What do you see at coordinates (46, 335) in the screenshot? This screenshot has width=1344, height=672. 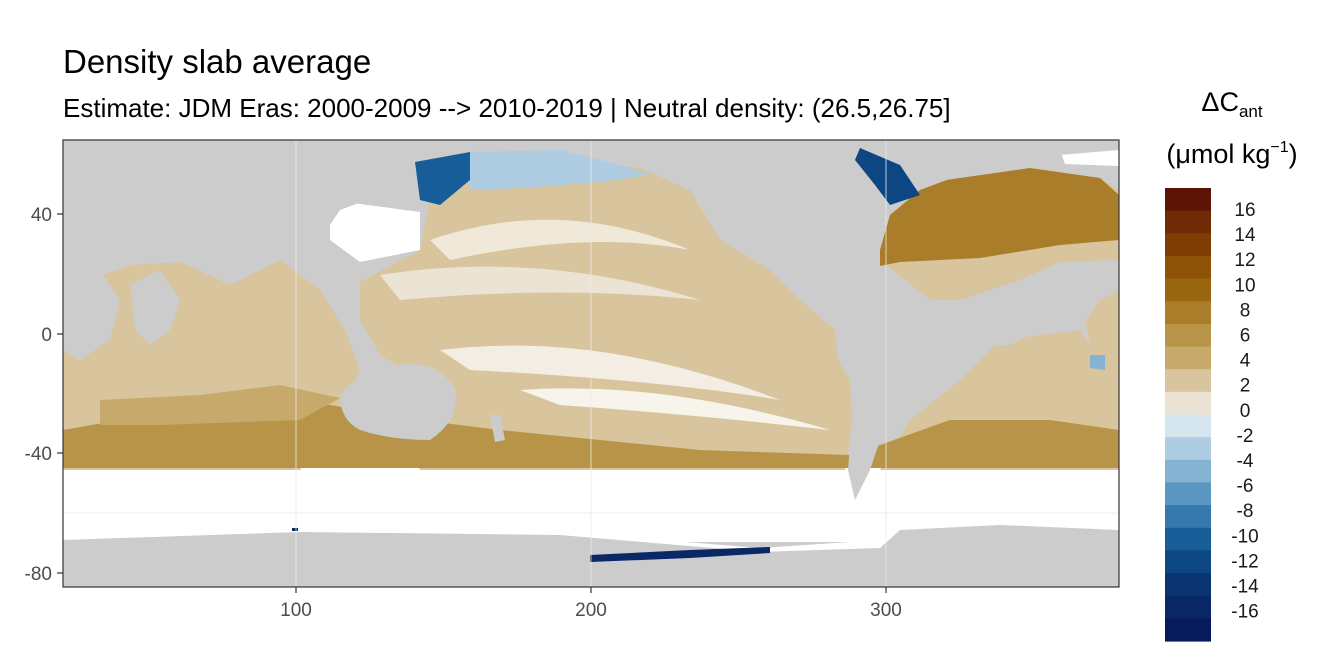 I see `y-tick-label: 0` at bounding box center [46, 335].